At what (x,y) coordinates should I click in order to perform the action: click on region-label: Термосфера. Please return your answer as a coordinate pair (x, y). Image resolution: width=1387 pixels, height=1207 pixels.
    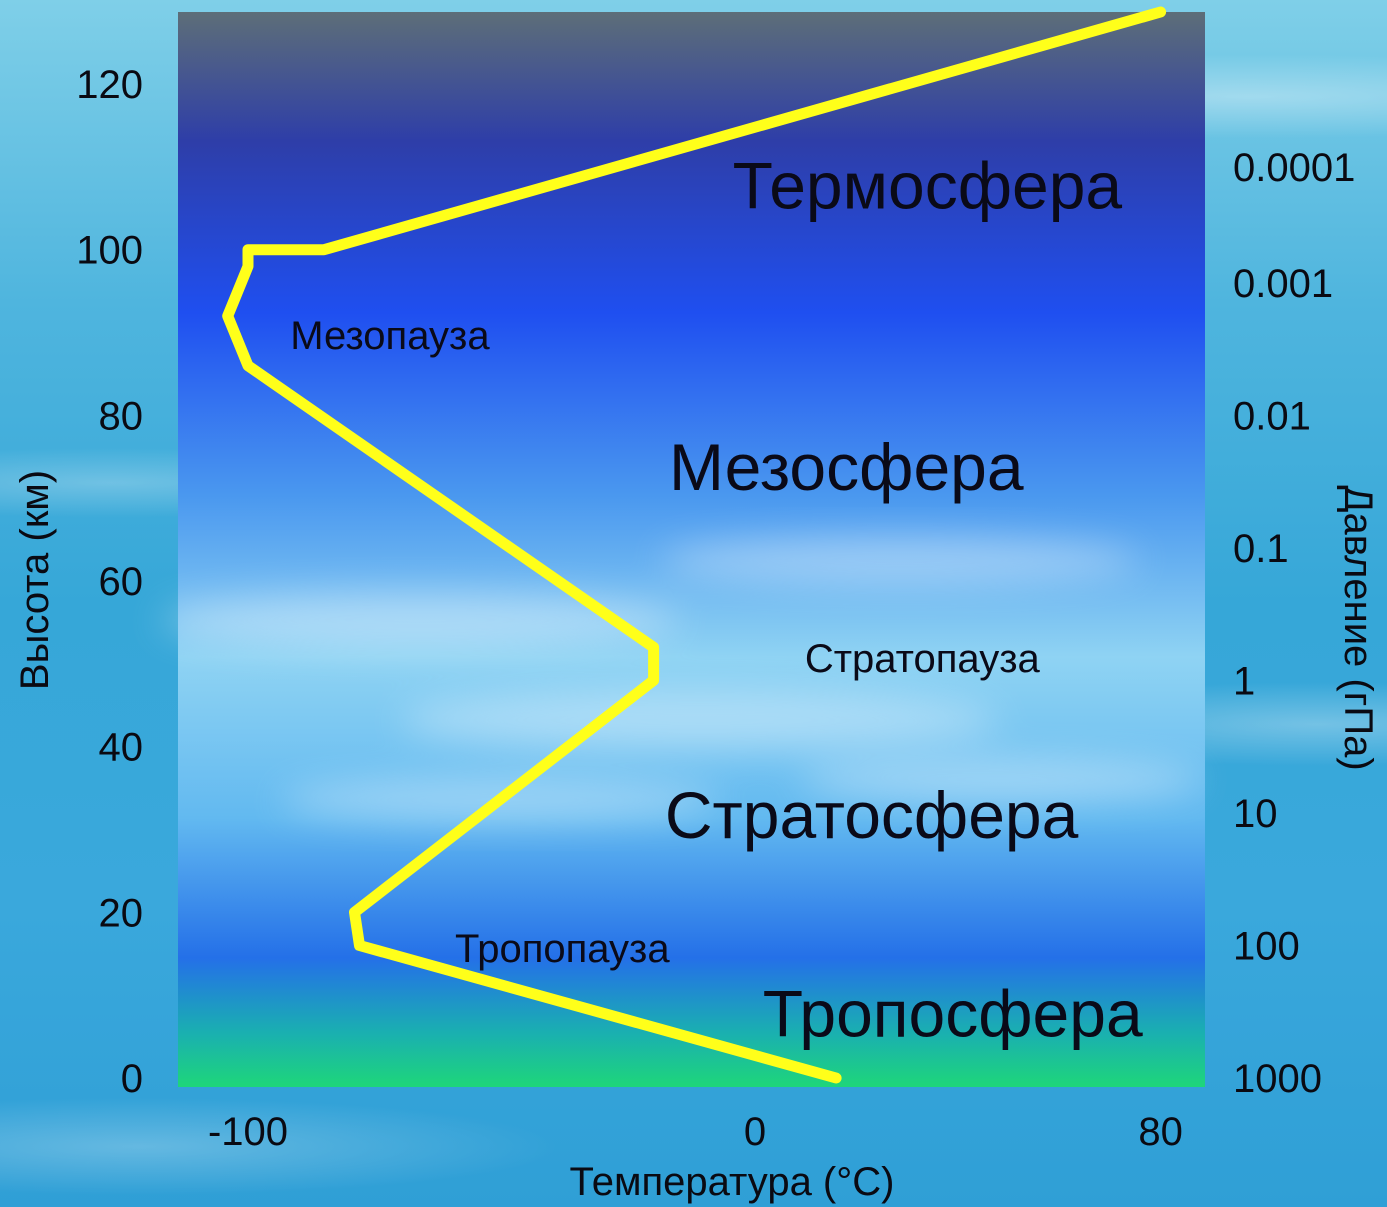
    Looking at the image, I should click on (928, 185).